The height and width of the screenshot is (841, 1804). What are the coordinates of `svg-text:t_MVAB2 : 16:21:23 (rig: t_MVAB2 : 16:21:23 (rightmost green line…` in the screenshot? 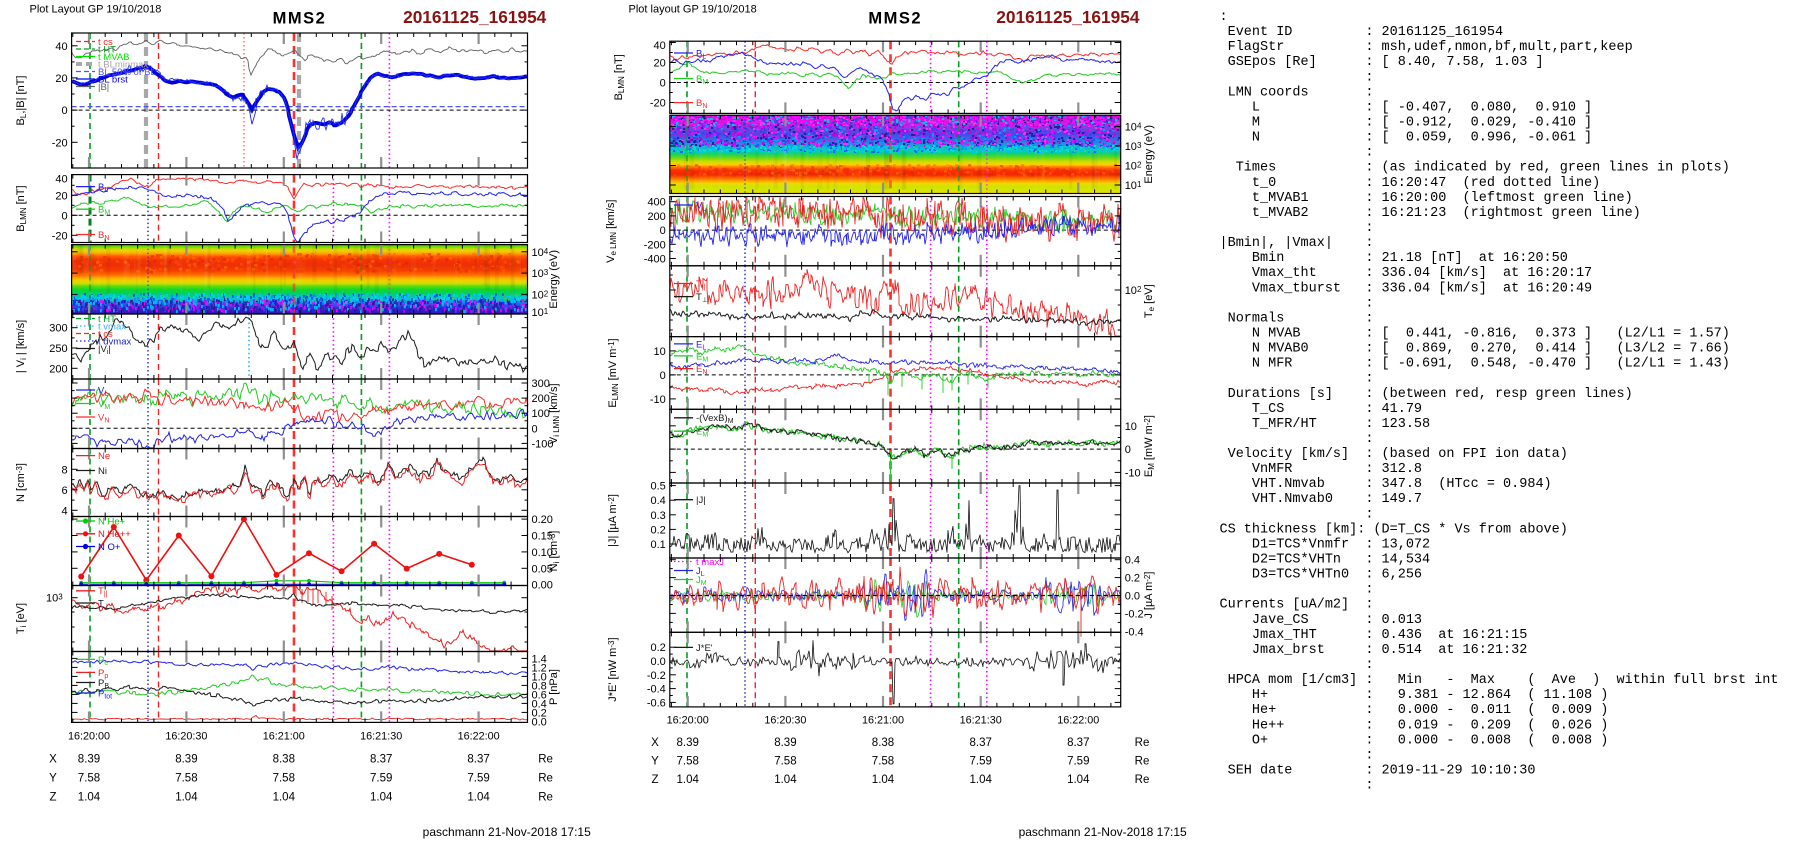 It's located at (1430, 213).